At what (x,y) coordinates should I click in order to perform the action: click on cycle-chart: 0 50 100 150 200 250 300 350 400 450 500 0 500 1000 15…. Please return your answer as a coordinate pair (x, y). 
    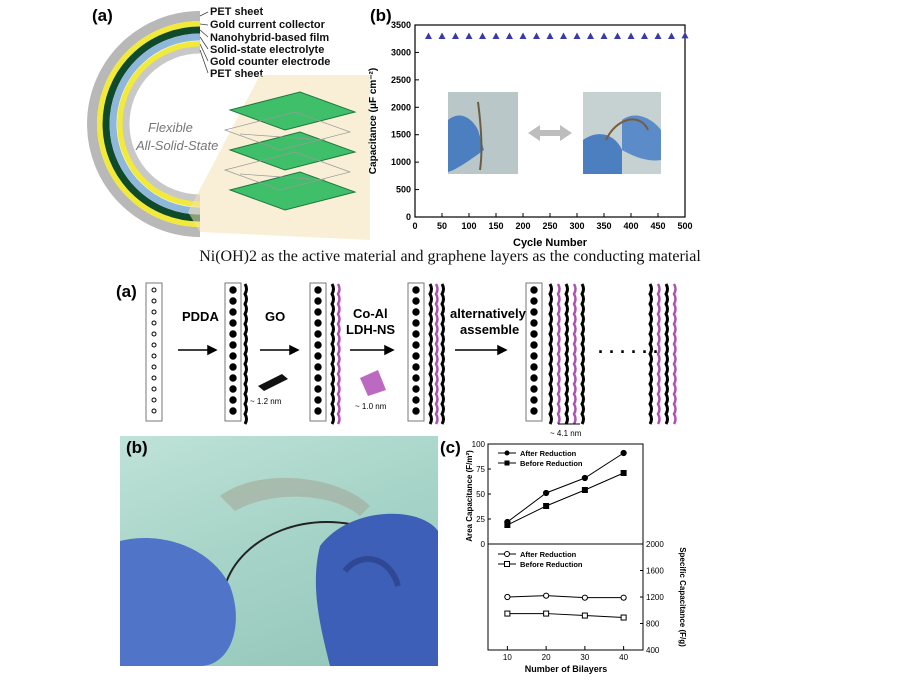
    Looking at the image, I should click on (530, 134).